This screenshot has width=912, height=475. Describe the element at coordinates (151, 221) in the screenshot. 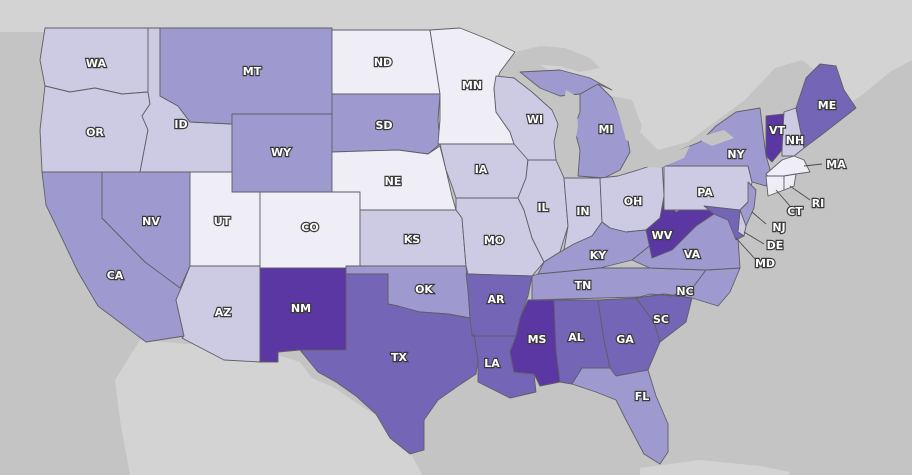

I see `state-label-nv: NV` at that location.